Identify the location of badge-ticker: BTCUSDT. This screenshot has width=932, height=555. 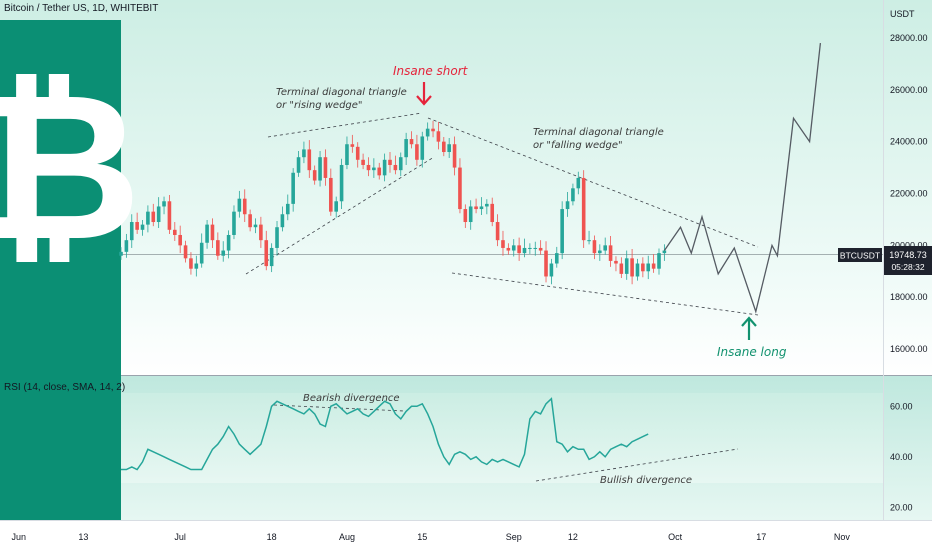
(860, 256).